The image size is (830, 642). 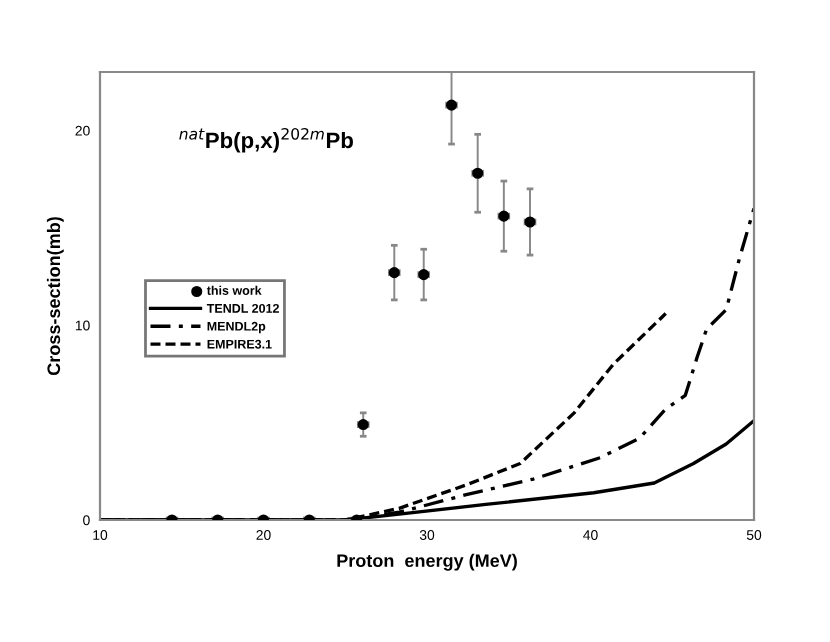 What do you see at coordinates (427, 562) in the screenshot?
I see `x-axis-title: Proton energy (MeV)` at bounding box center [427, 562].